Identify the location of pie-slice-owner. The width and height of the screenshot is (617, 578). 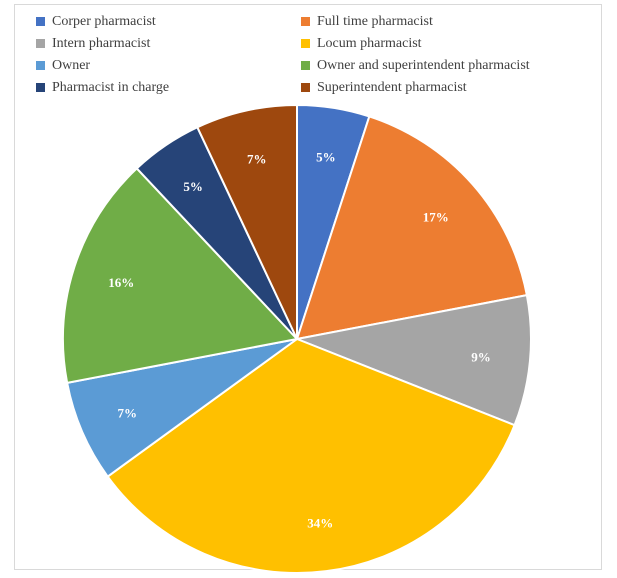
(182, 408).